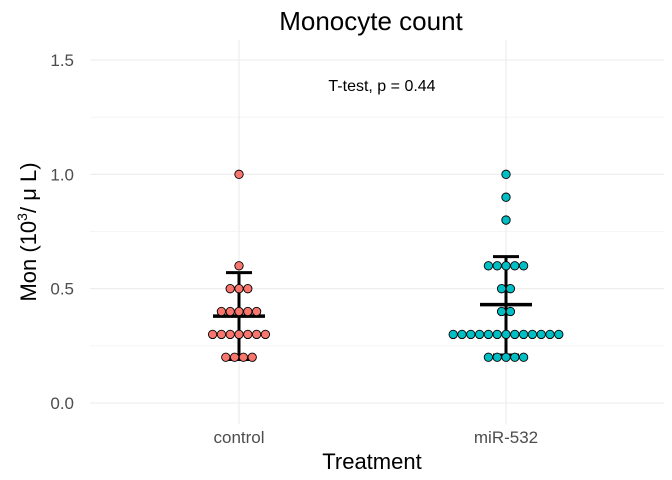  I want to click on y-axis-title-sup: 3, so click(22, 217).